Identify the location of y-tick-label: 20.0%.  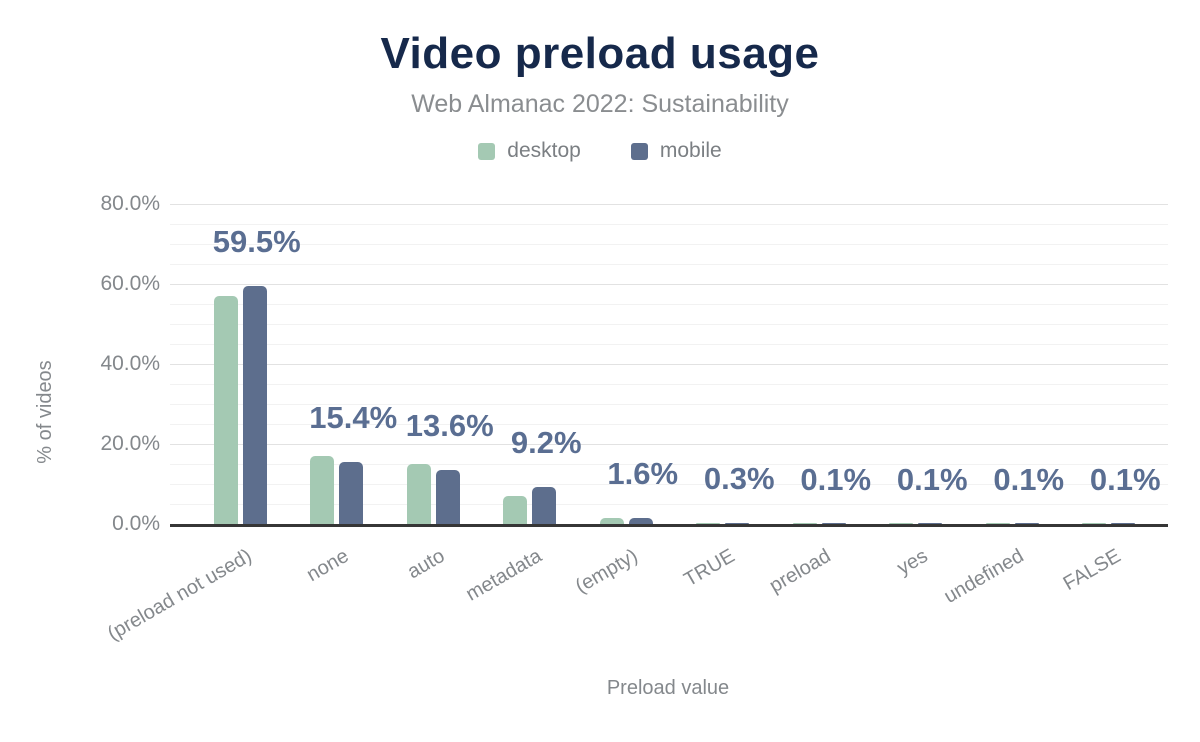
(130, 443).